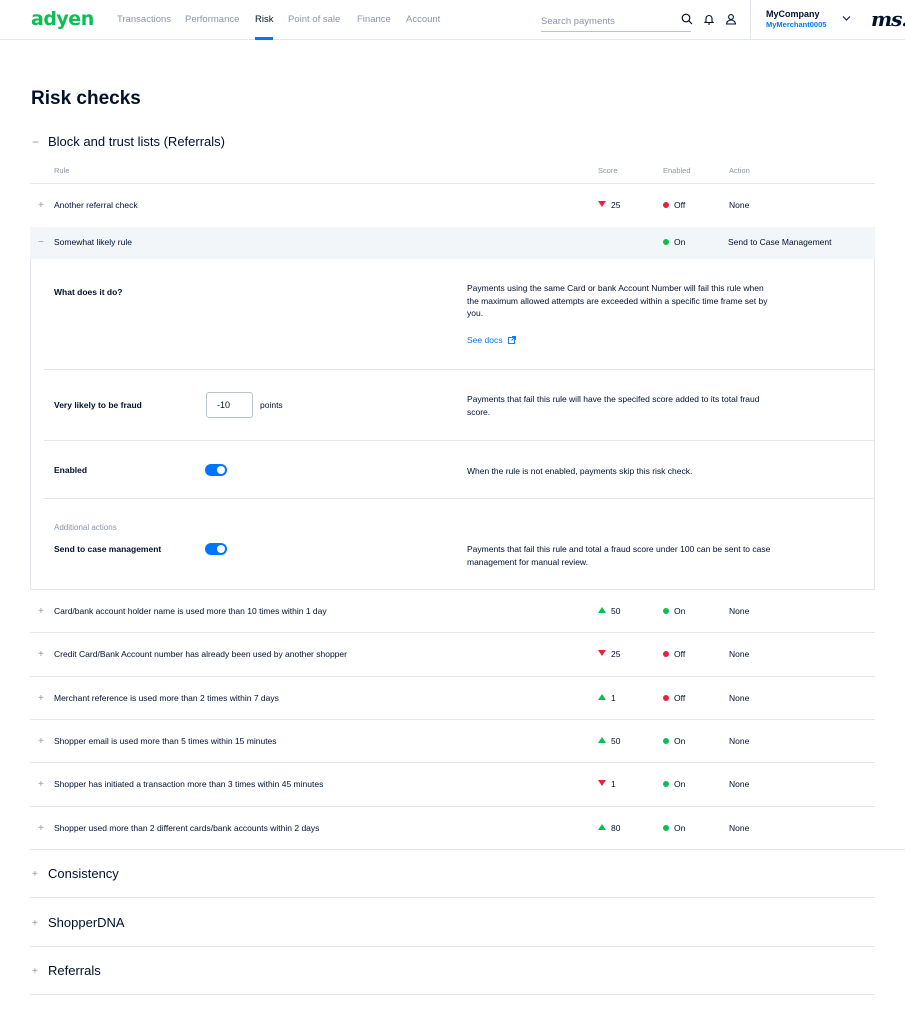 The image size is (905, 1024). I want to click on toggle-knob, so click(221, 549).